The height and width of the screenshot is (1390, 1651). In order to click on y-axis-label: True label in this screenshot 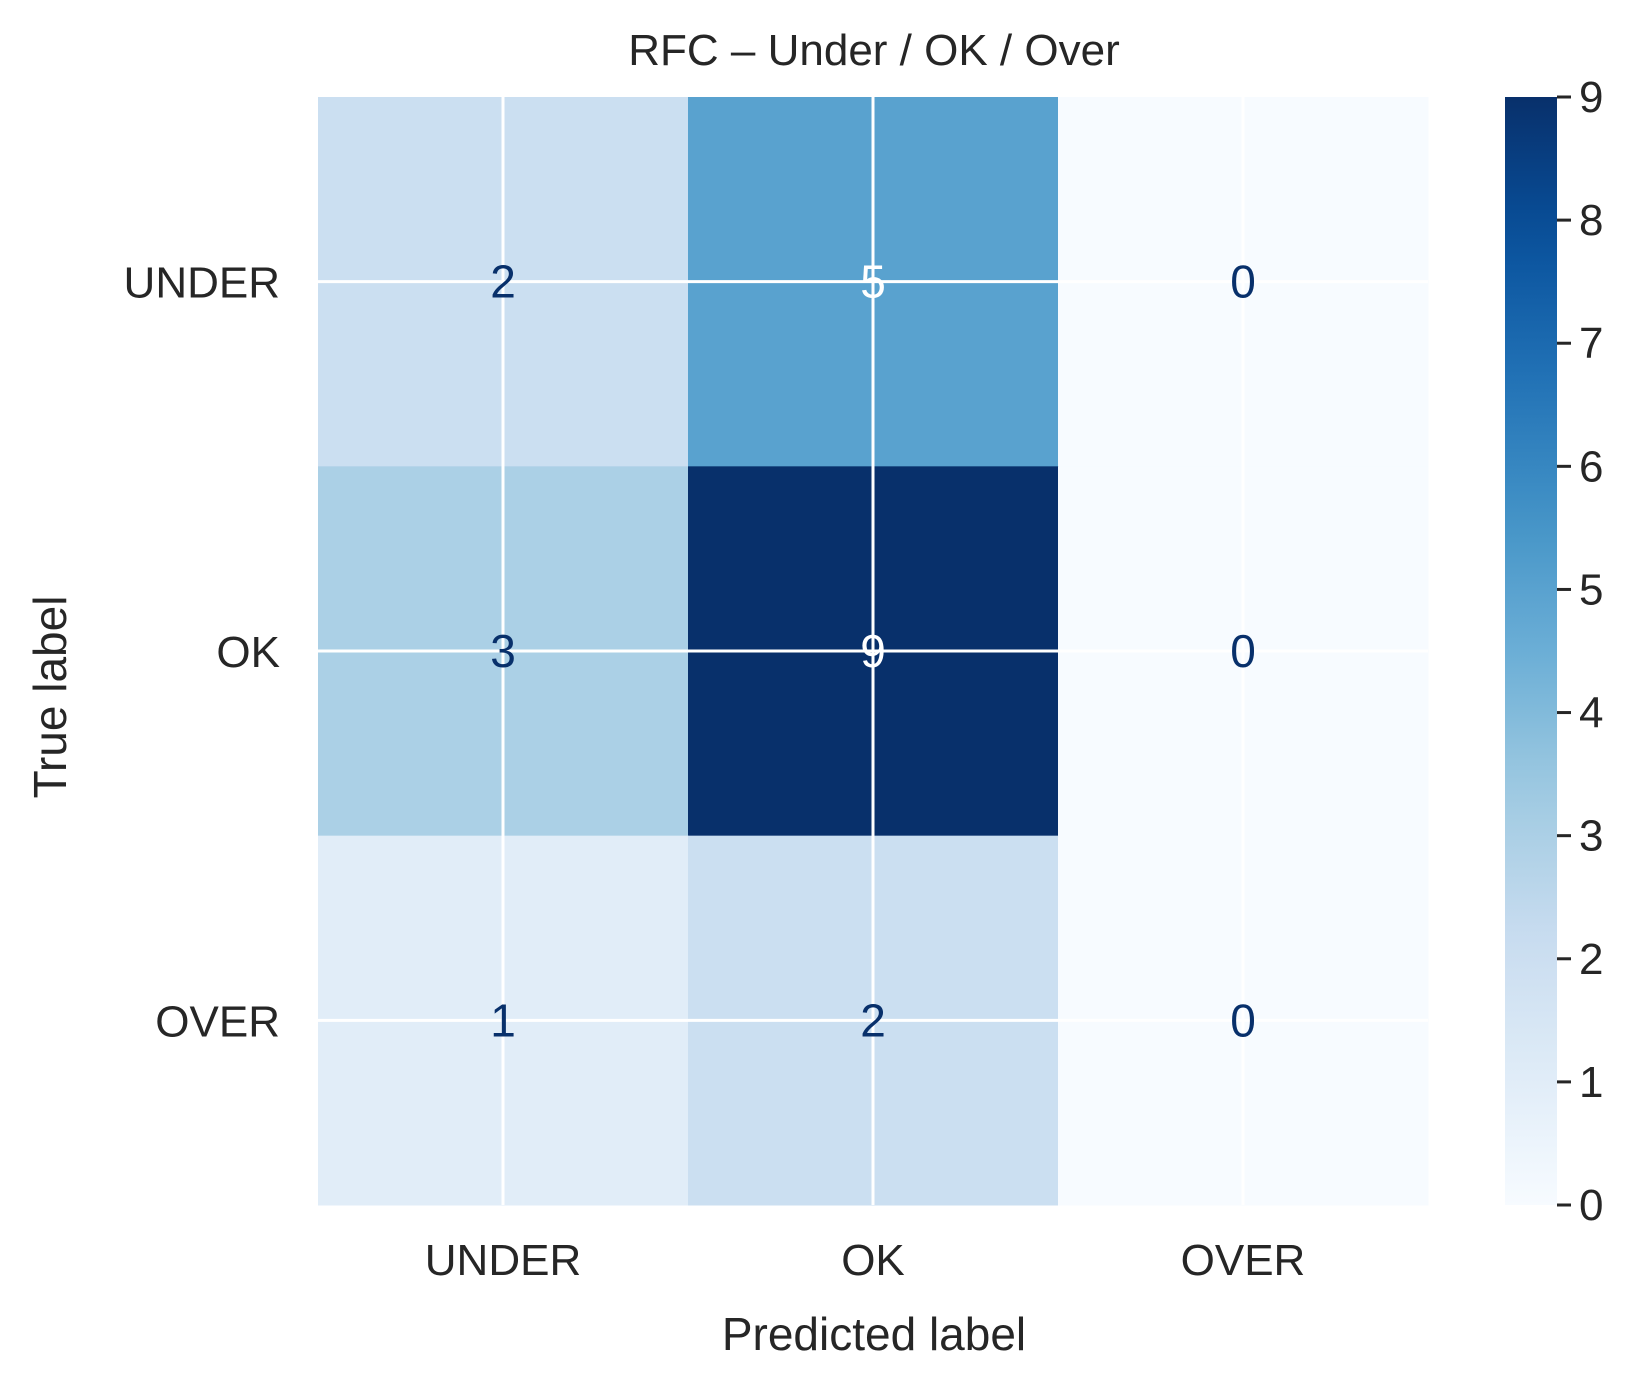, I will do `click(50, 697)`.